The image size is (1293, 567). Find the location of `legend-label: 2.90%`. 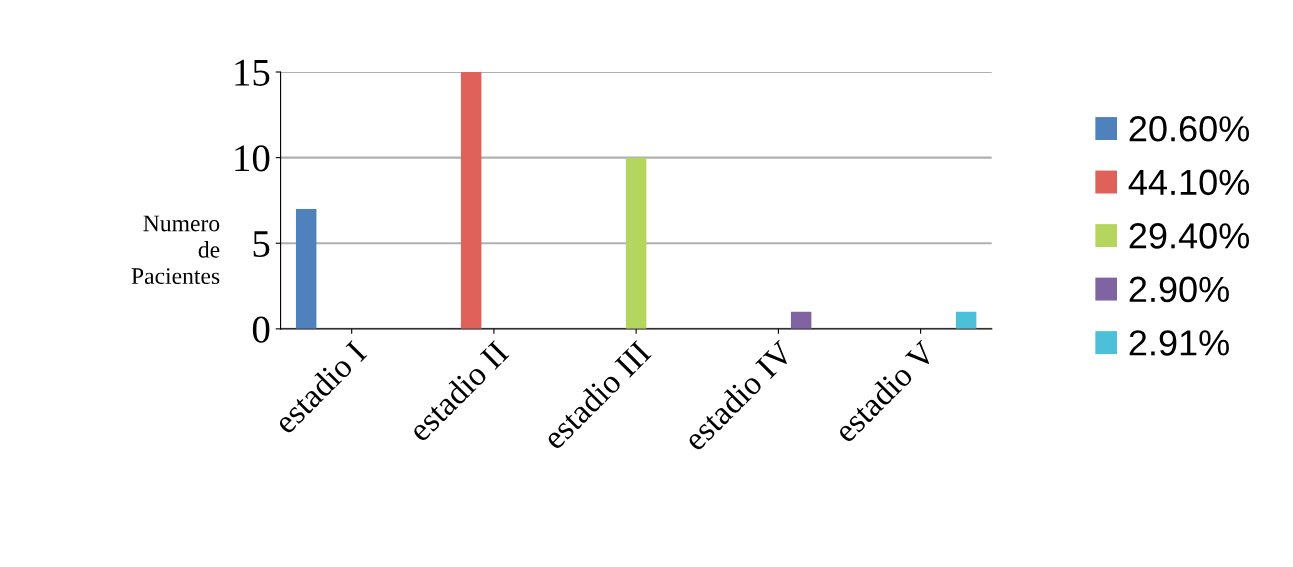

legend-label: 2.90% is located at coordinates (1179, 289).